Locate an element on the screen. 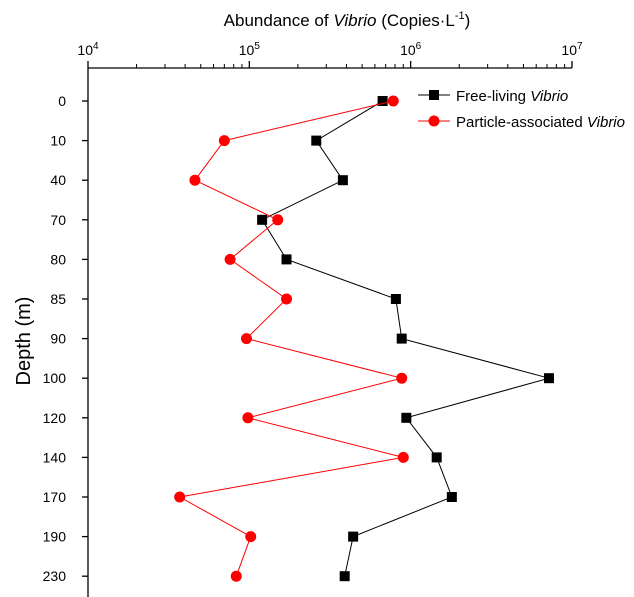  legend-label-particle-associated: Particle-associated Vibrio is located at coordinates (540, 122).